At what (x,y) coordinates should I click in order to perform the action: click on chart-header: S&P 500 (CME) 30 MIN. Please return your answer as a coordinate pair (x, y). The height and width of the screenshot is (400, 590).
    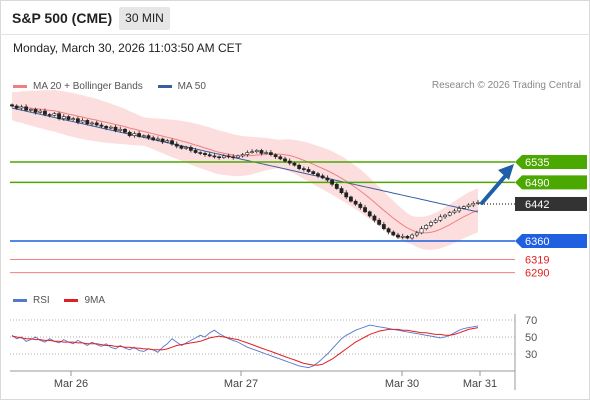
    Looking at the image, I should click on (295, 17).